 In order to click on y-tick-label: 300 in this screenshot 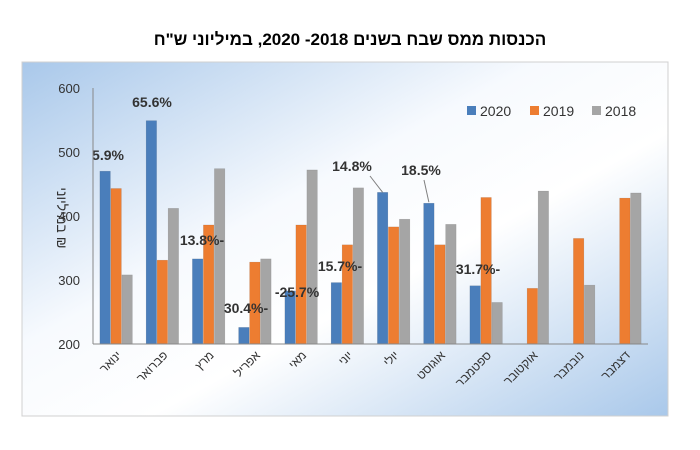, I will do `click(69, 280)`.